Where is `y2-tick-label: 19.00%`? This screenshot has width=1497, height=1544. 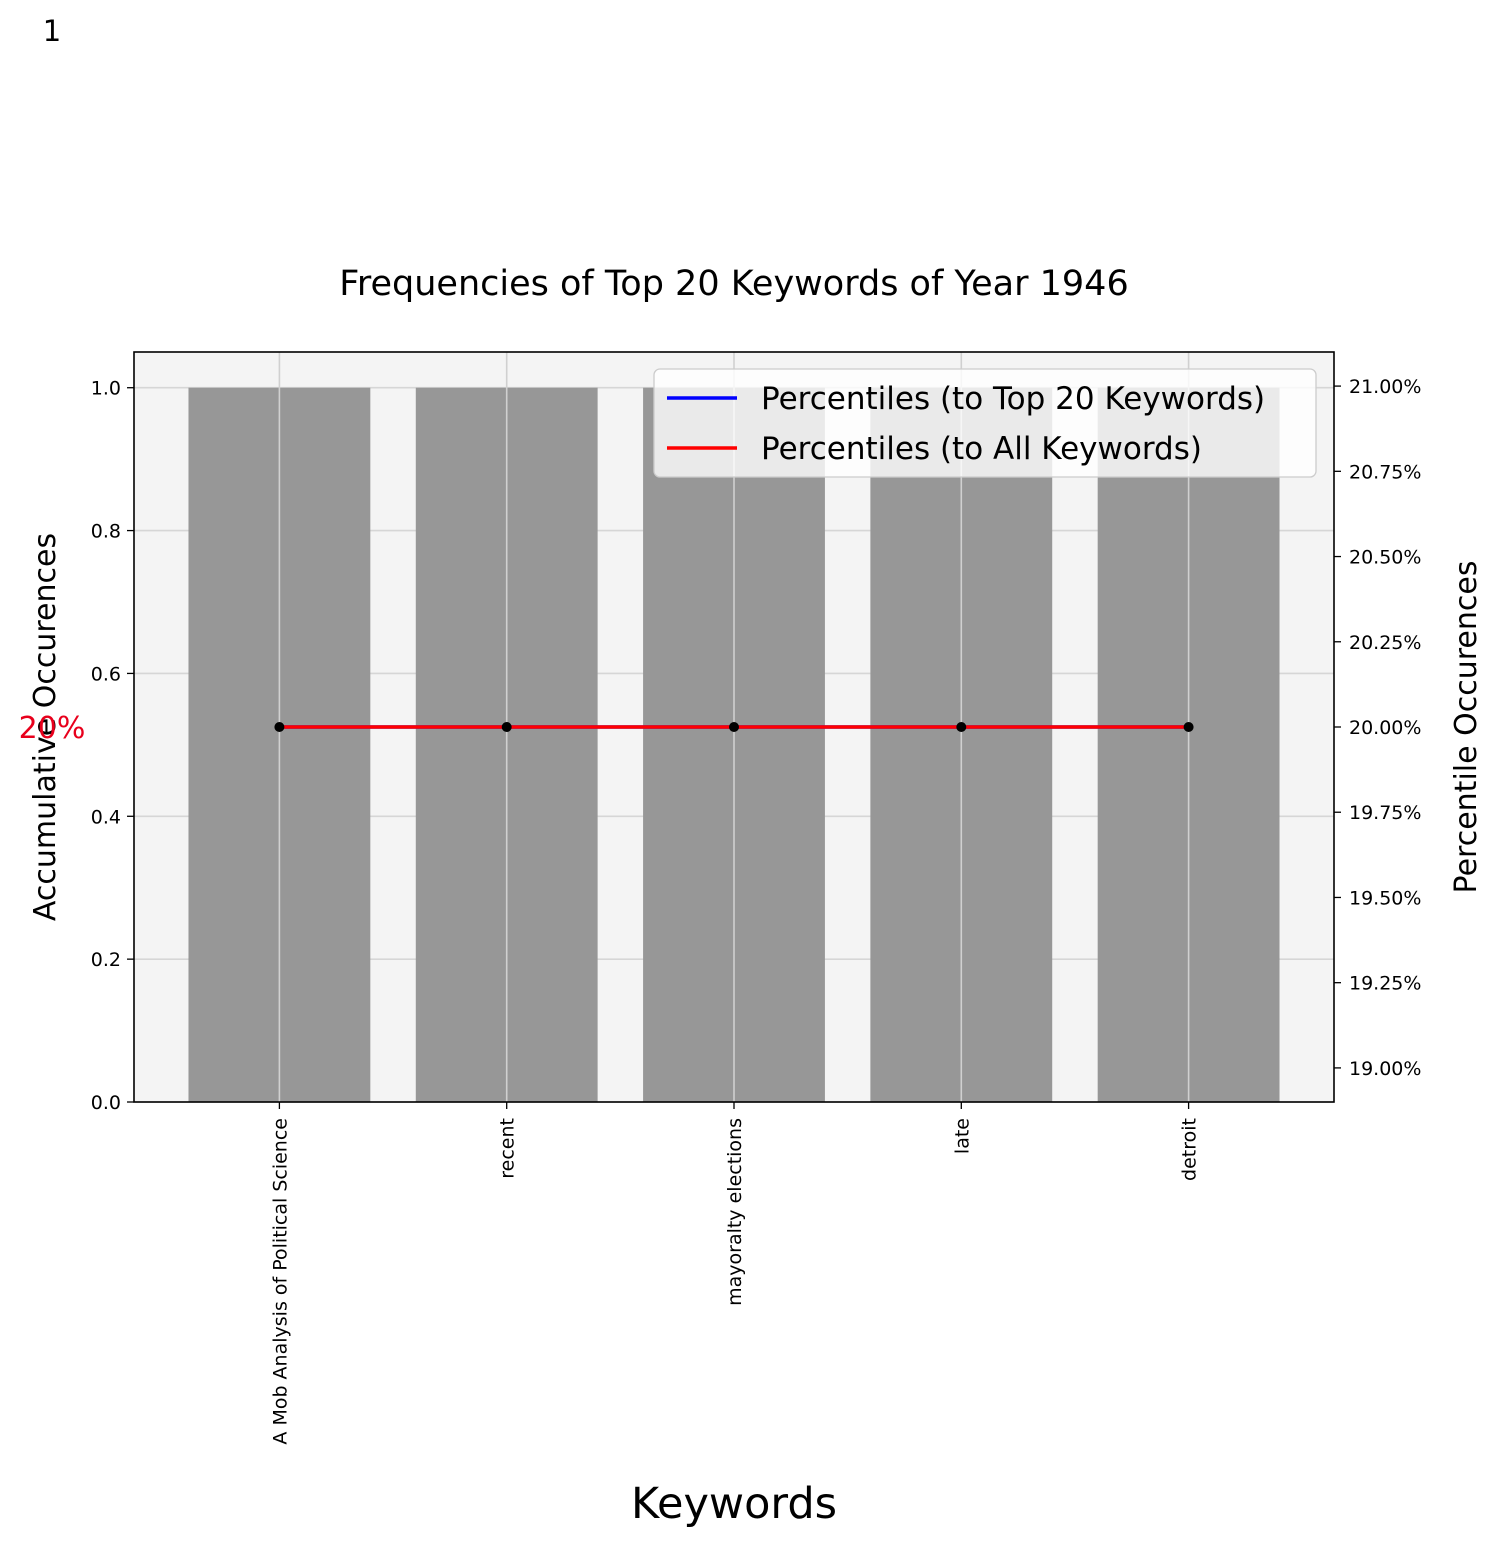
y2-tick-label: 19.00% is located at coordinates (1385, 1069).